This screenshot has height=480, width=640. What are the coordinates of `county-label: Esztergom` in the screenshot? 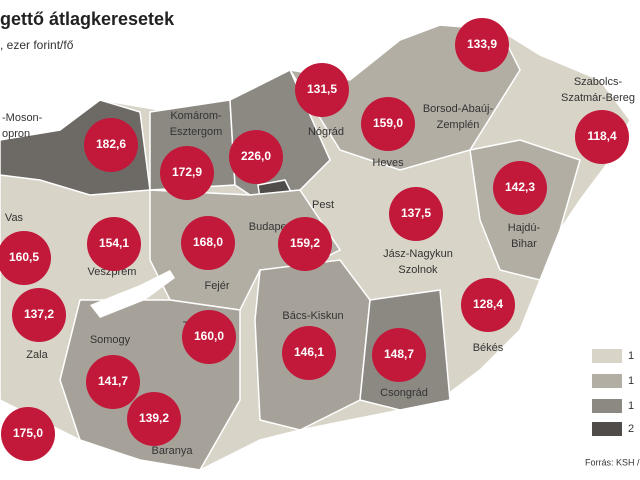 It's located at (196, 132).